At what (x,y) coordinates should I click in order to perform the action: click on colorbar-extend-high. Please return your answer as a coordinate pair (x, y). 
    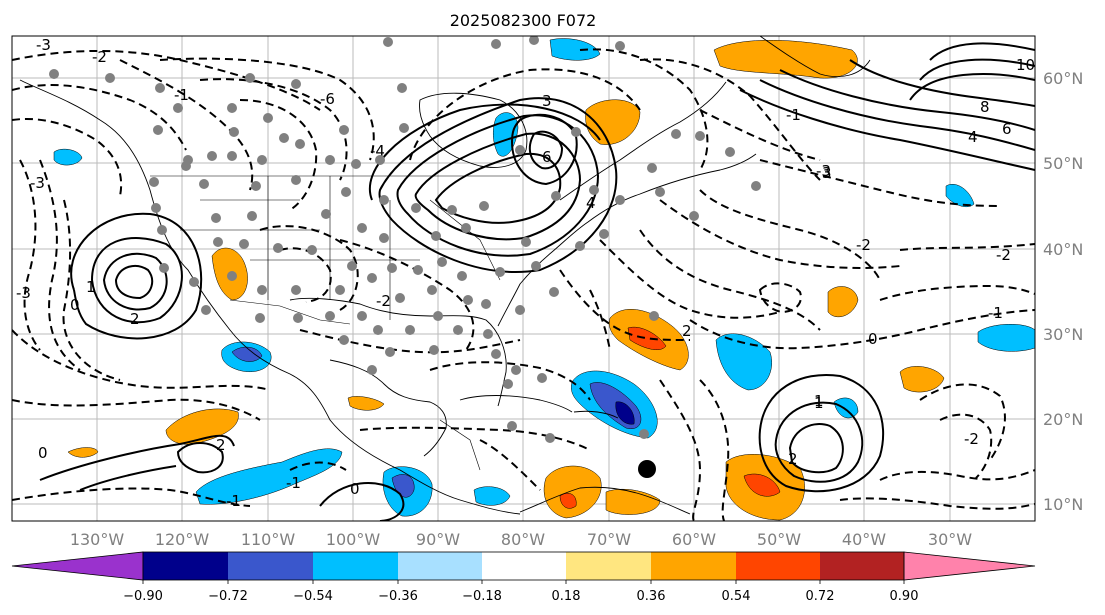
    Looking at the image, I should click on (969, 566).